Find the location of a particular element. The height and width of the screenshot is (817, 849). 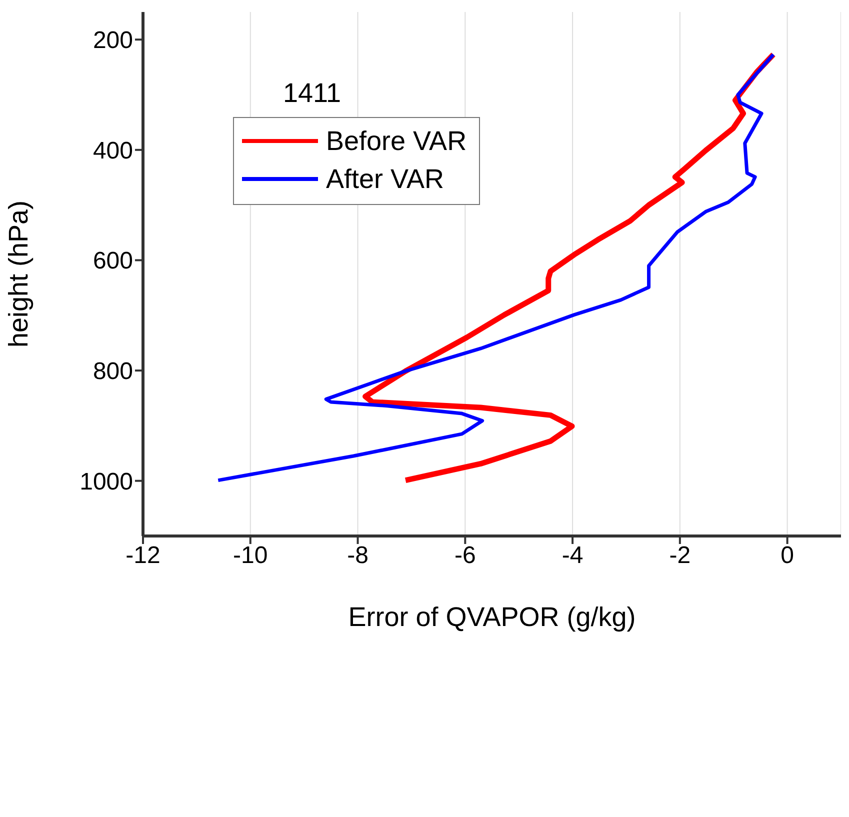

y-tick-label: 600 is located at coordinates (112, 261).